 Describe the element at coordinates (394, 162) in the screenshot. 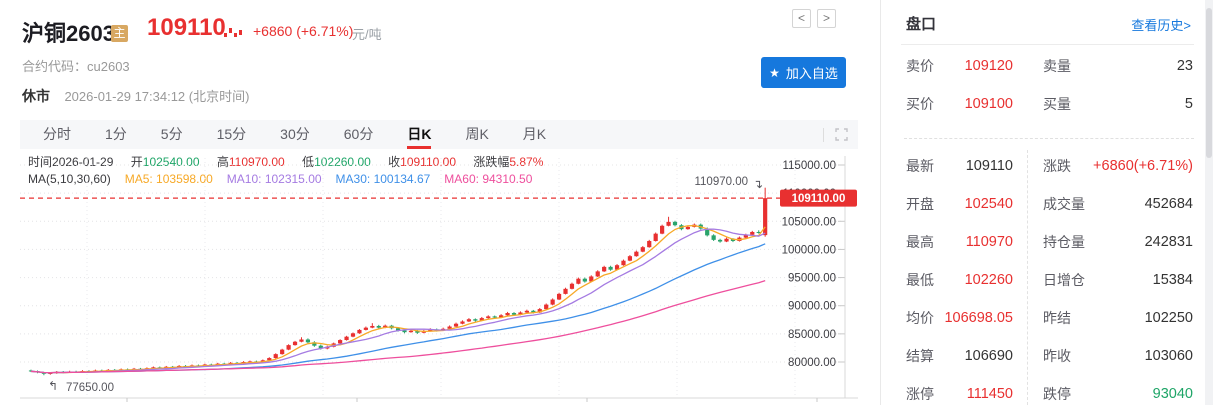

I see `close-label: 收` at that location.